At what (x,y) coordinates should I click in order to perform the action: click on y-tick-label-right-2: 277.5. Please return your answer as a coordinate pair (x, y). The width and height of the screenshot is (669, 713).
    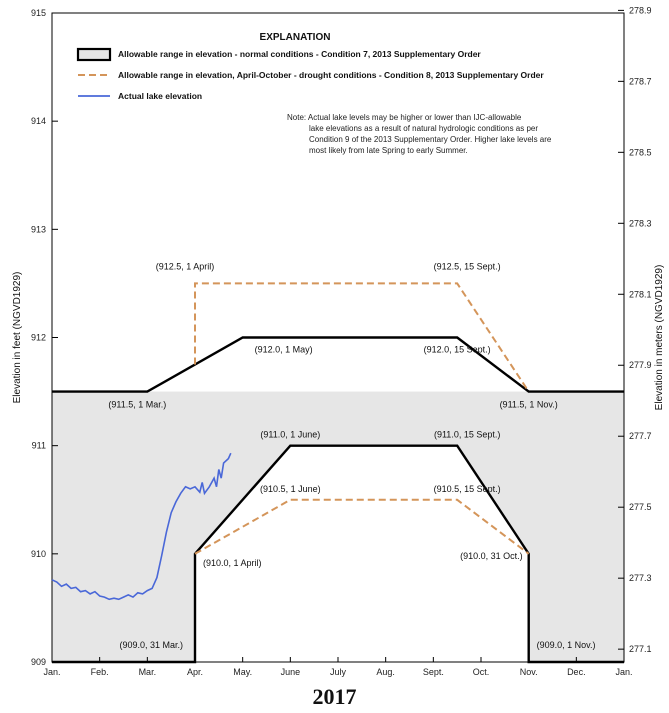
    Looking at the image, I should click on (640, 507).